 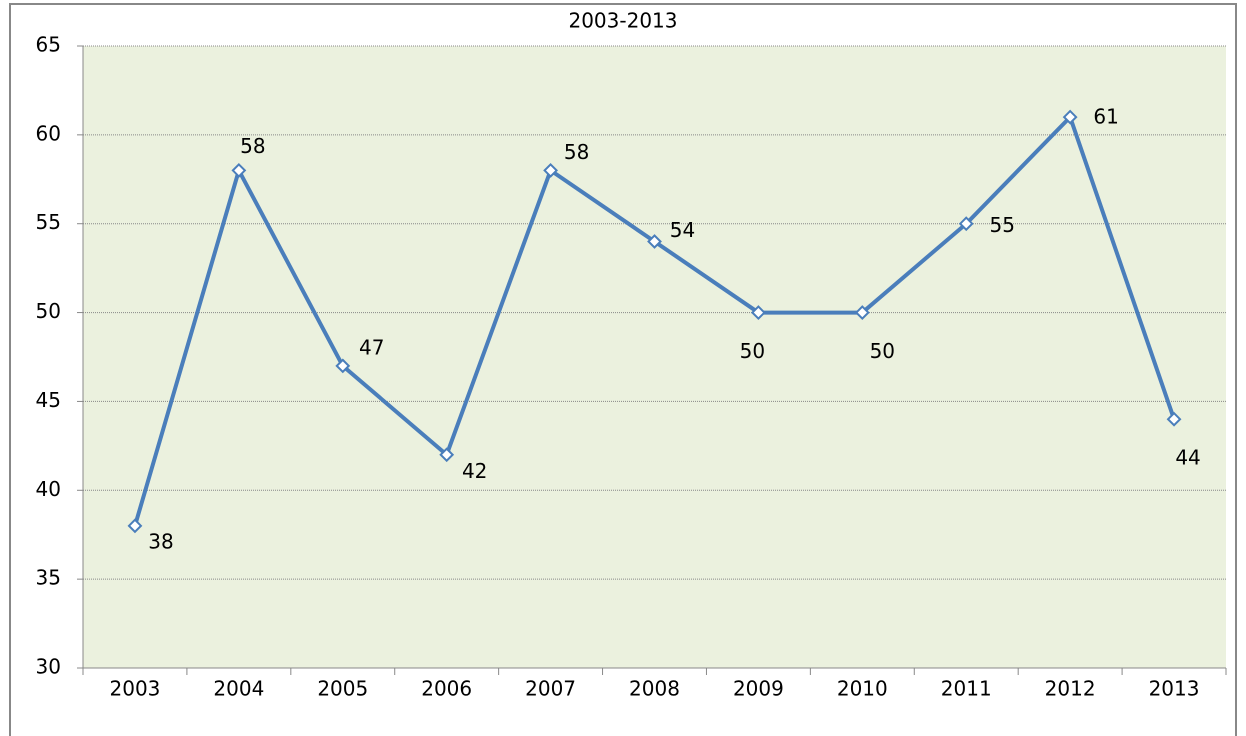 What do you see at coordinates (48, 489) in the screenshot?
I see `y-tick-label: 40` at bounding box center [48, 489].